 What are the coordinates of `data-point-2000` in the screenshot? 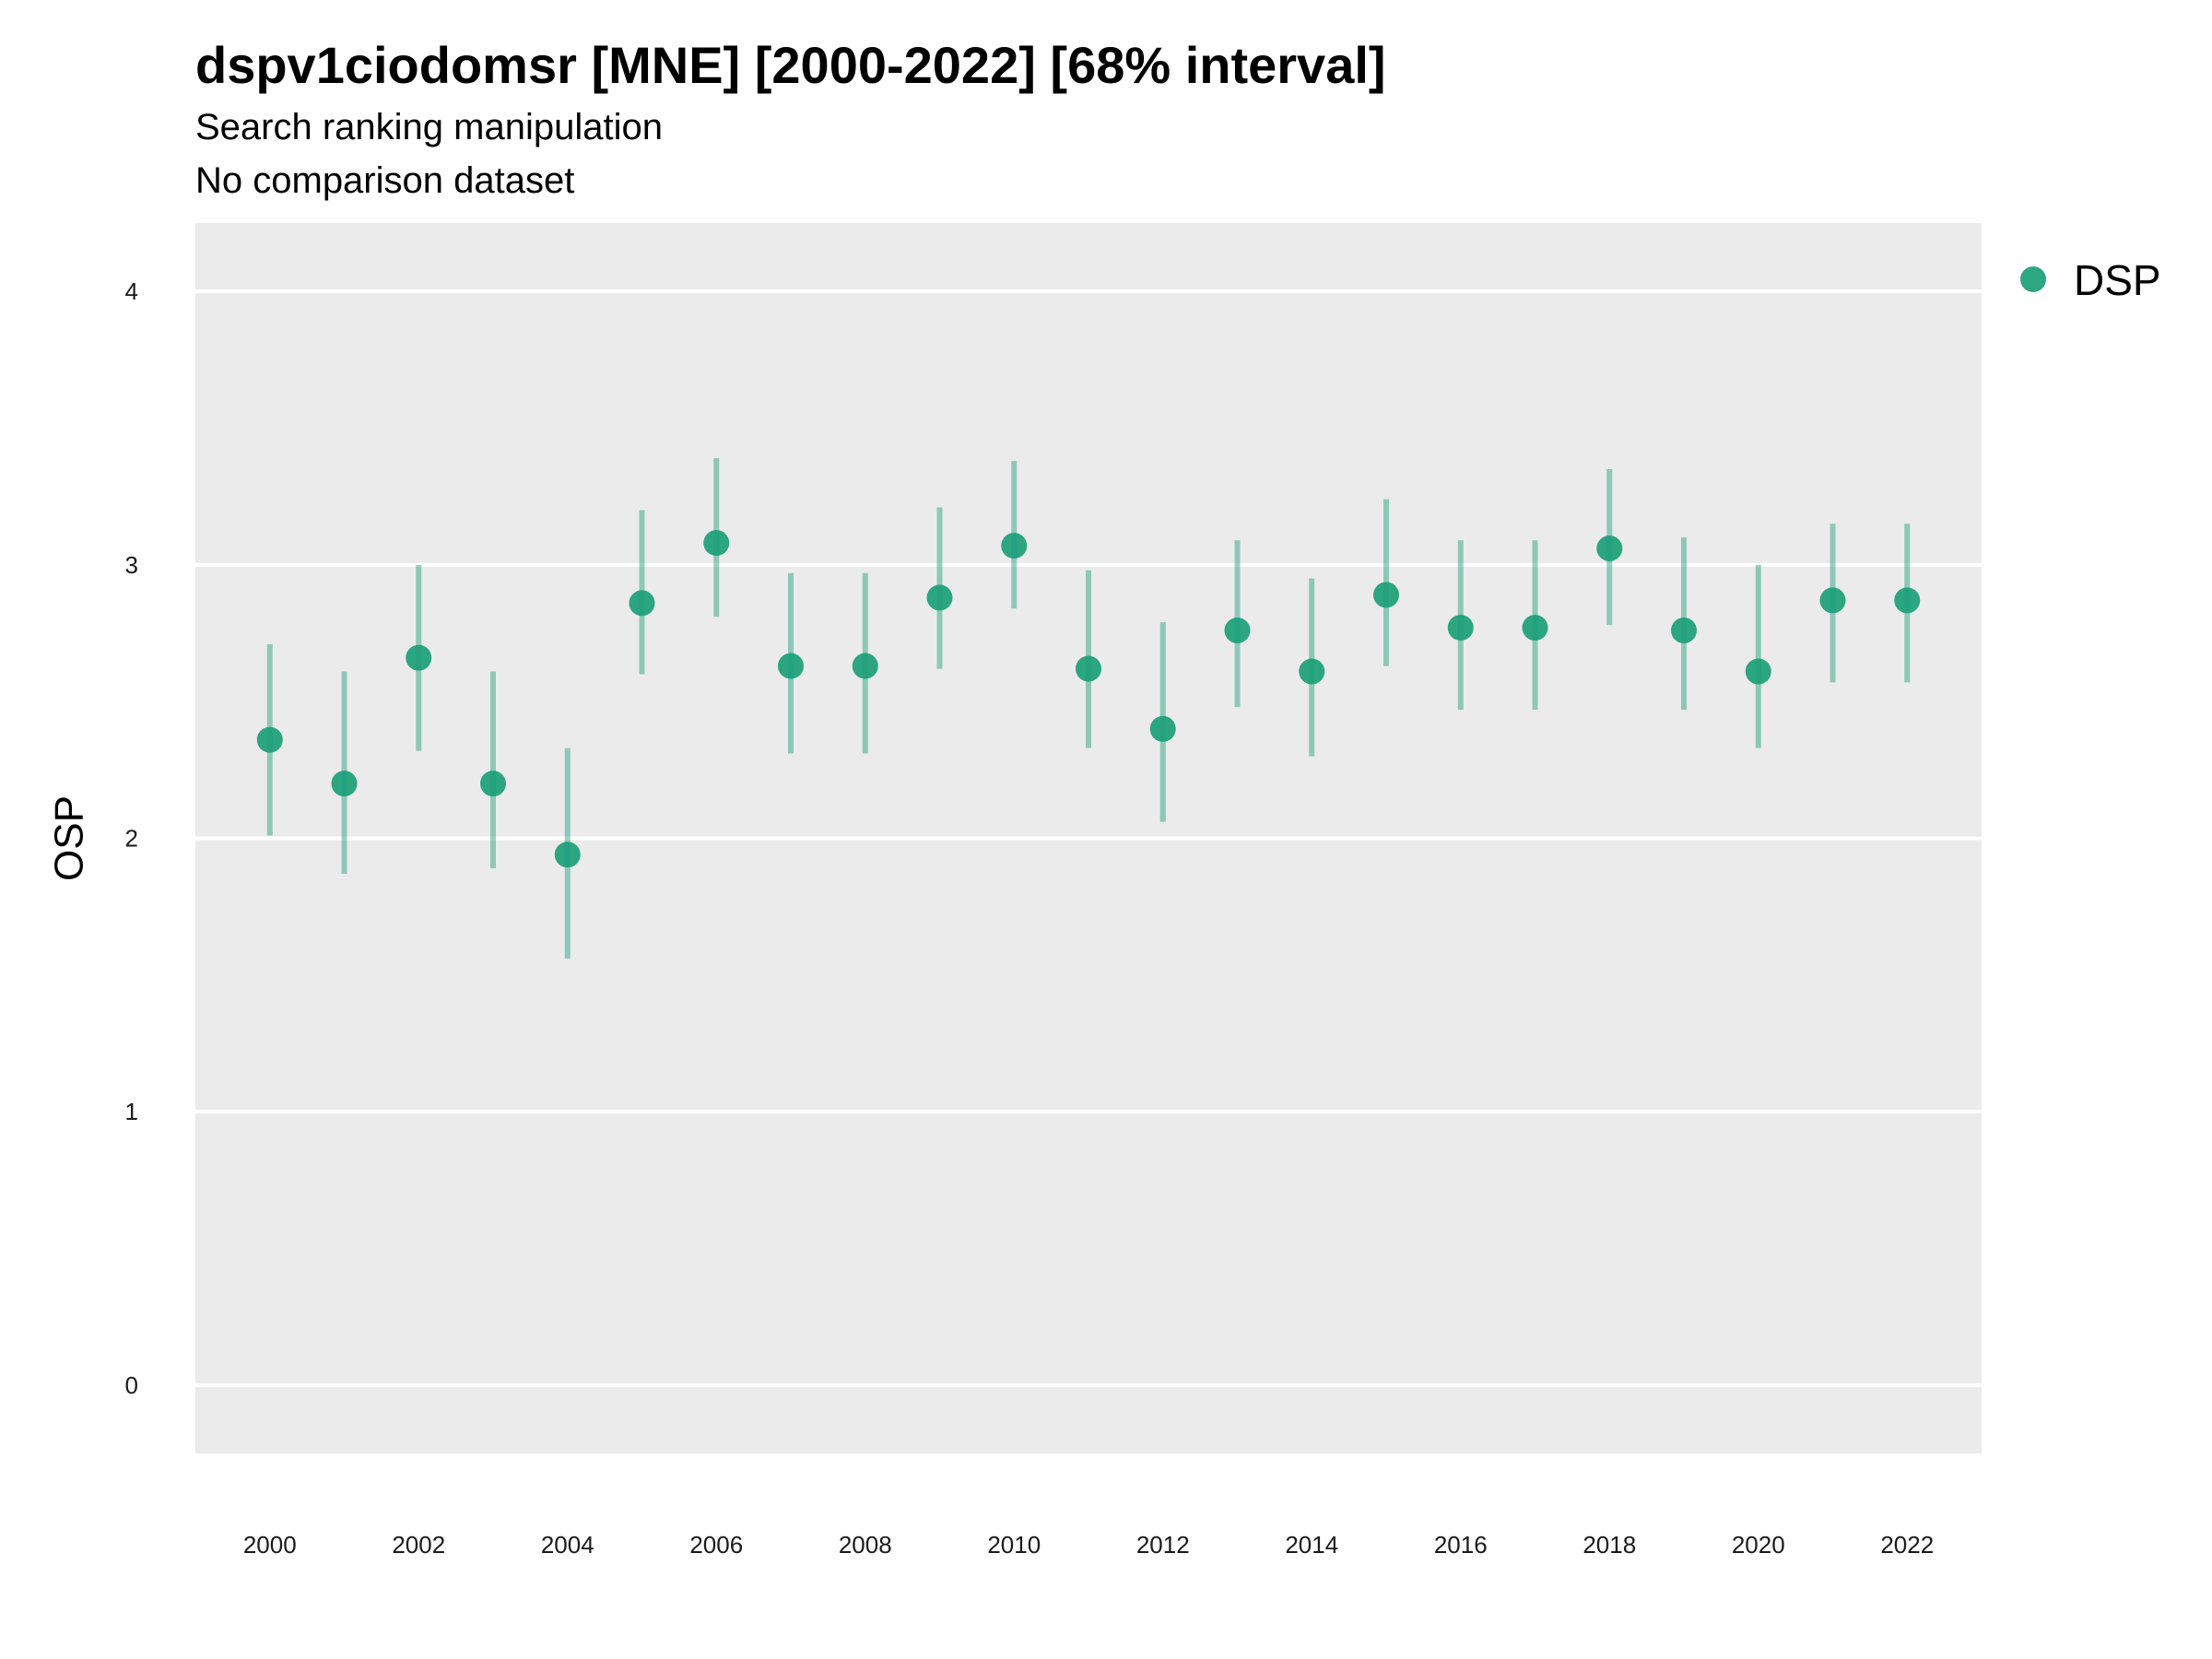 It's located at (269, 739).